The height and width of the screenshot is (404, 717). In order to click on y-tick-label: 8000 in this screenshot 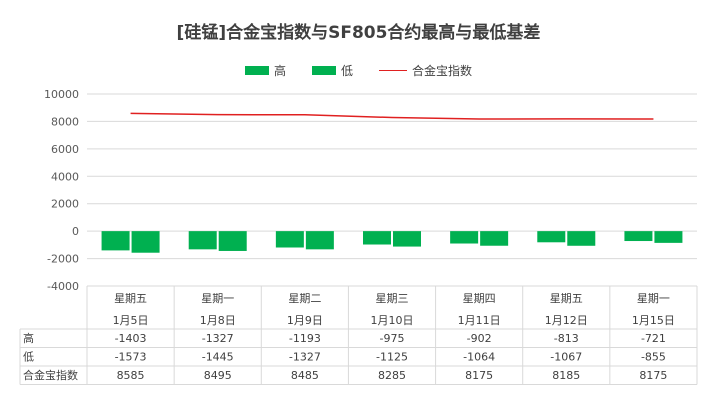, I will do `click(65, 121)`.